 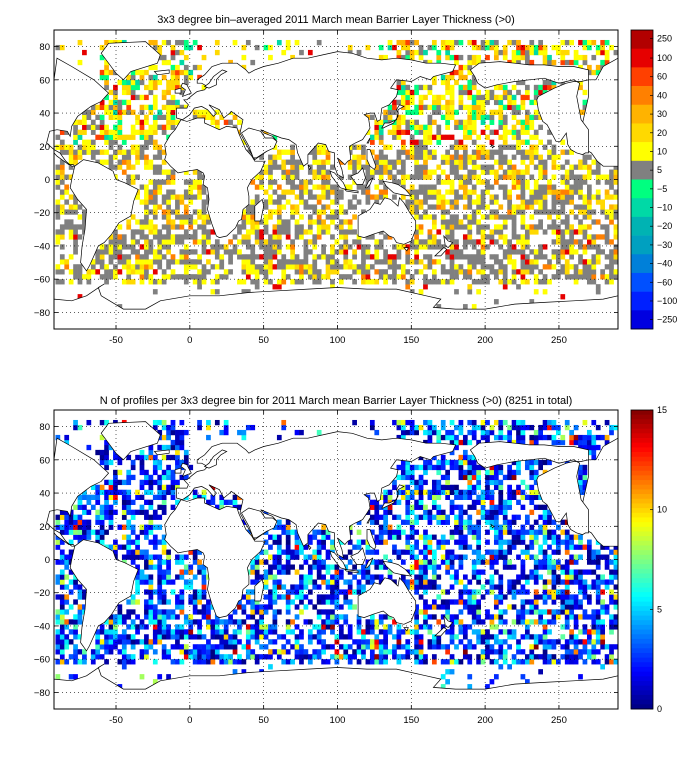 I want to click on colorbar-swatch, so click(x=642, y=320).